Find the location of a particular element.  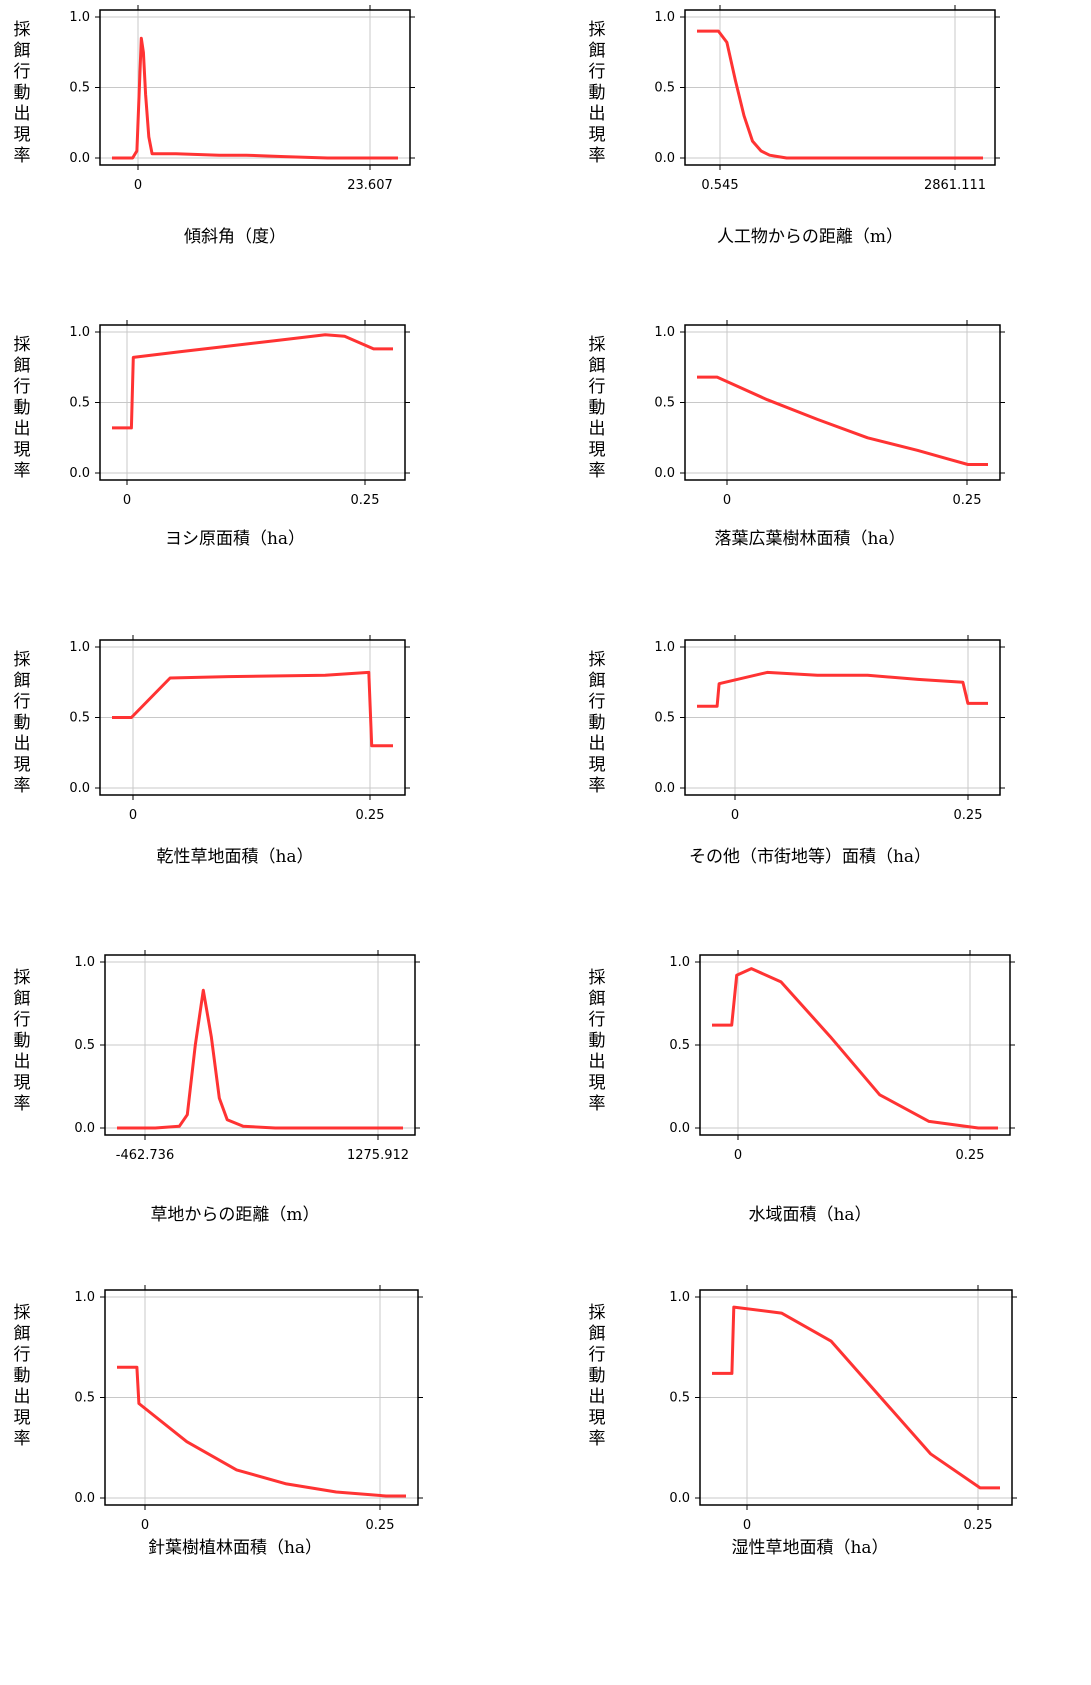

plot-area: 0.0 0.5 1.0 -462.736 1275.912 is located at coordinates (247, 1056).